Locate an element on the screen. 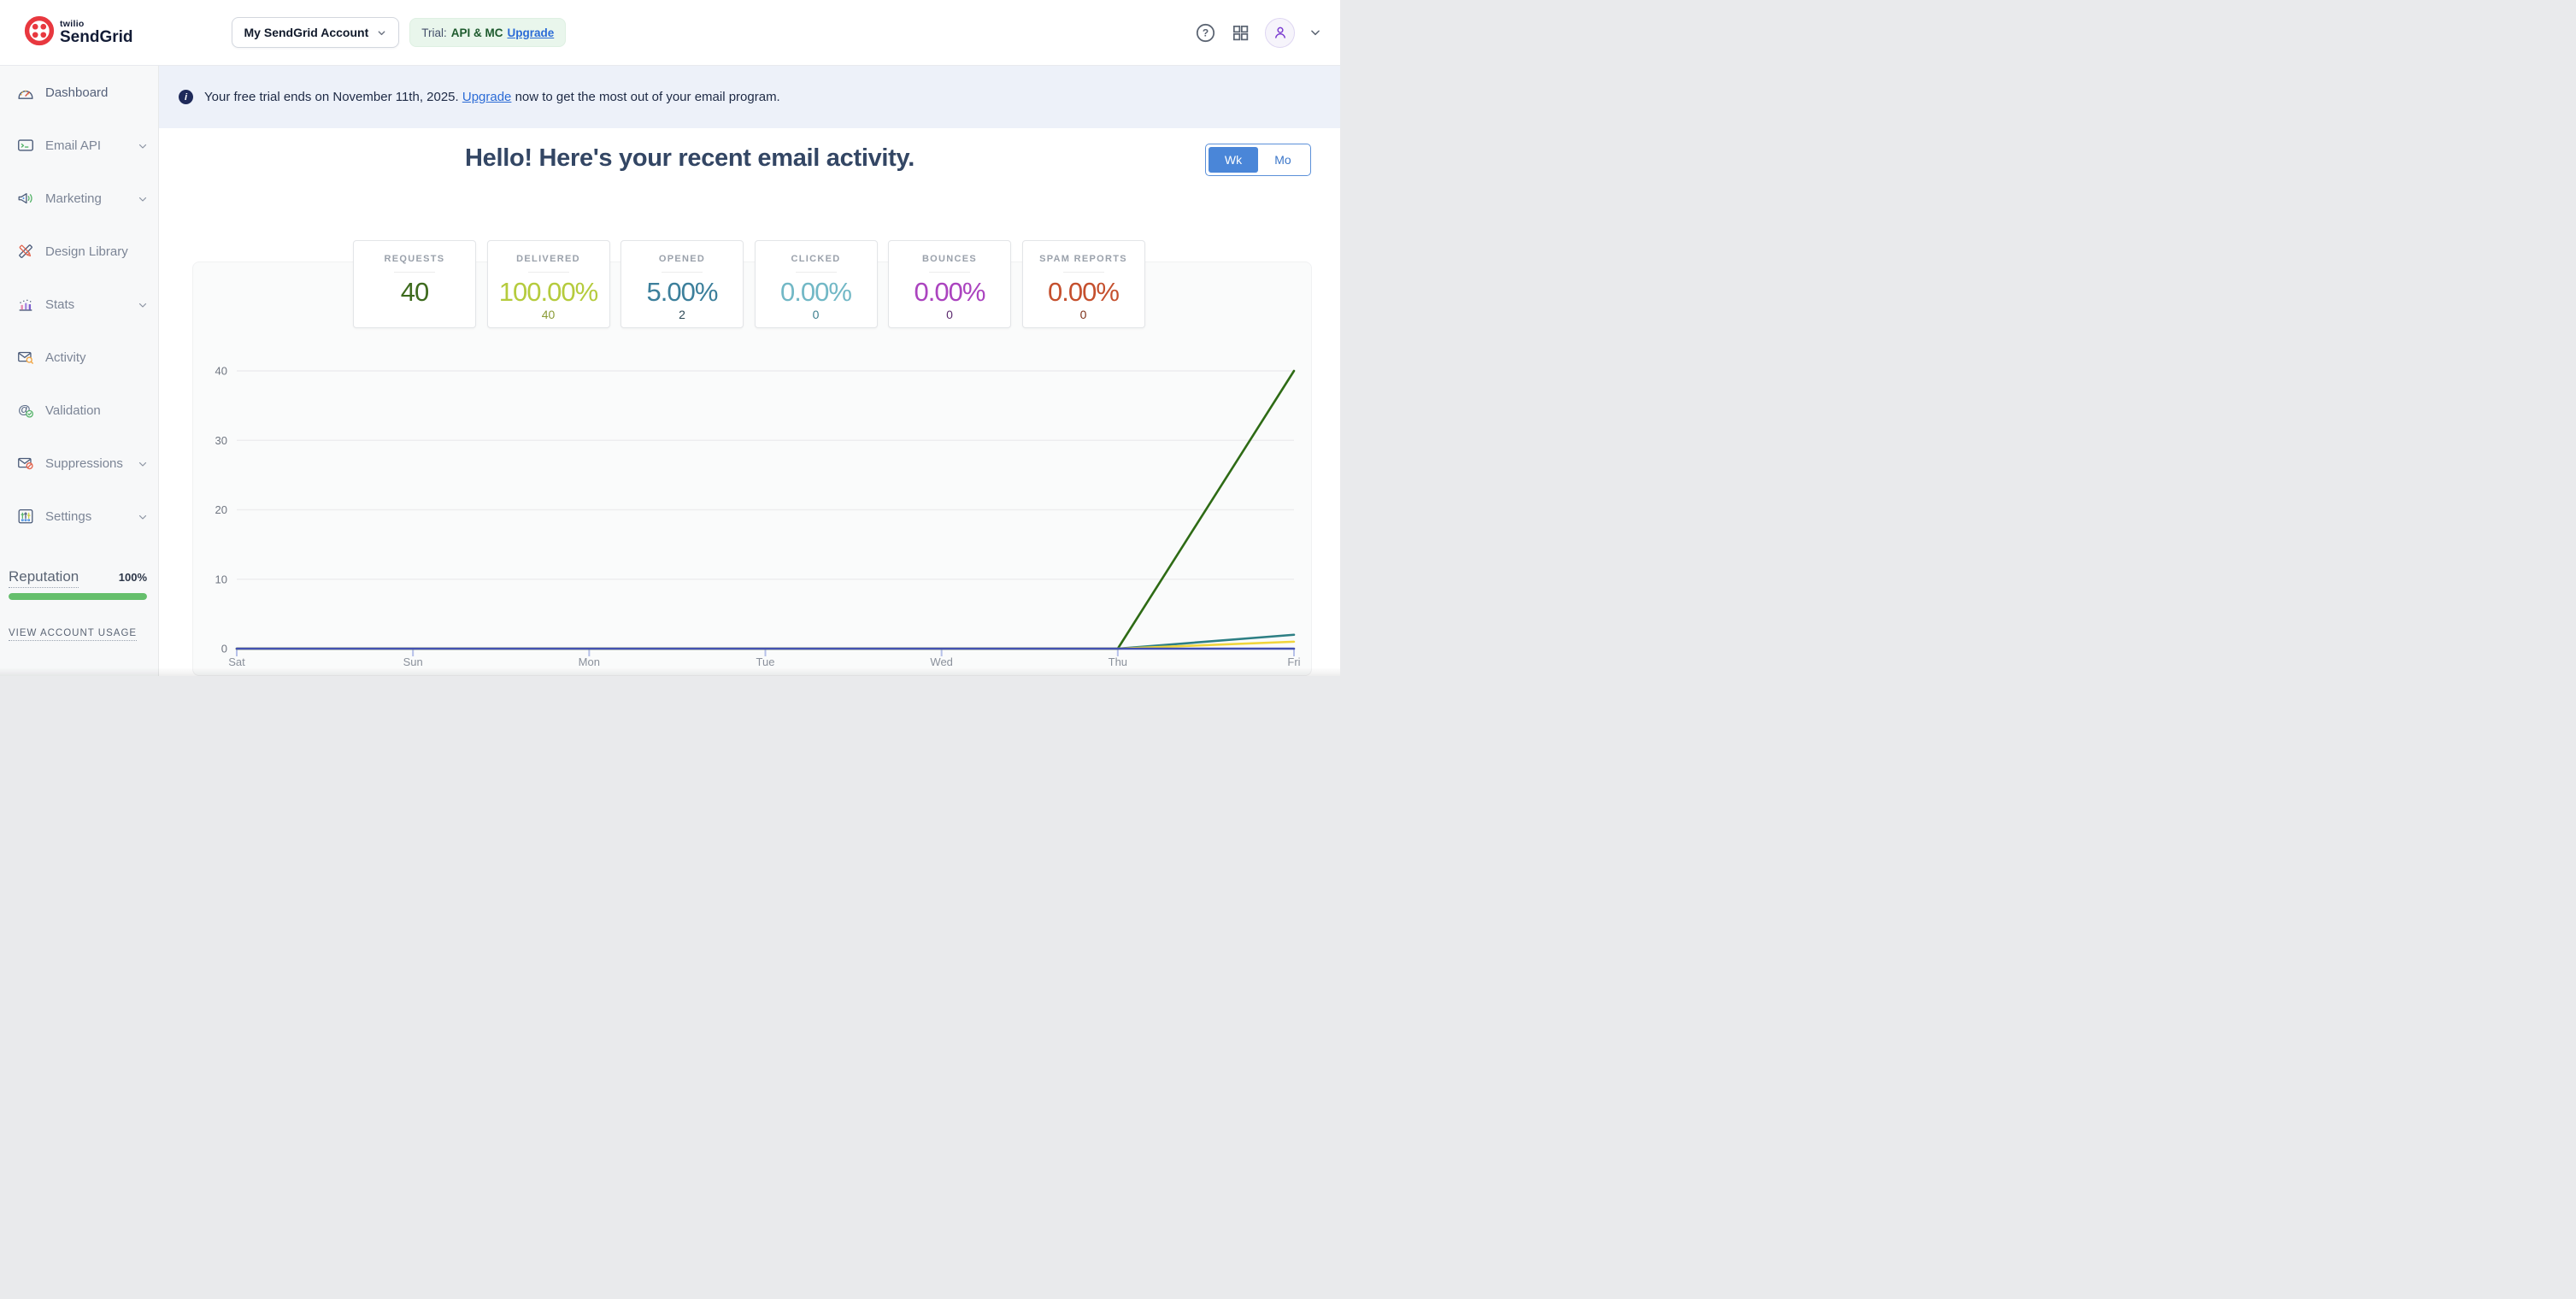 The image size is (2576, 1299). stat-card-label: REQUESTS is located at coordinates (414, 259).